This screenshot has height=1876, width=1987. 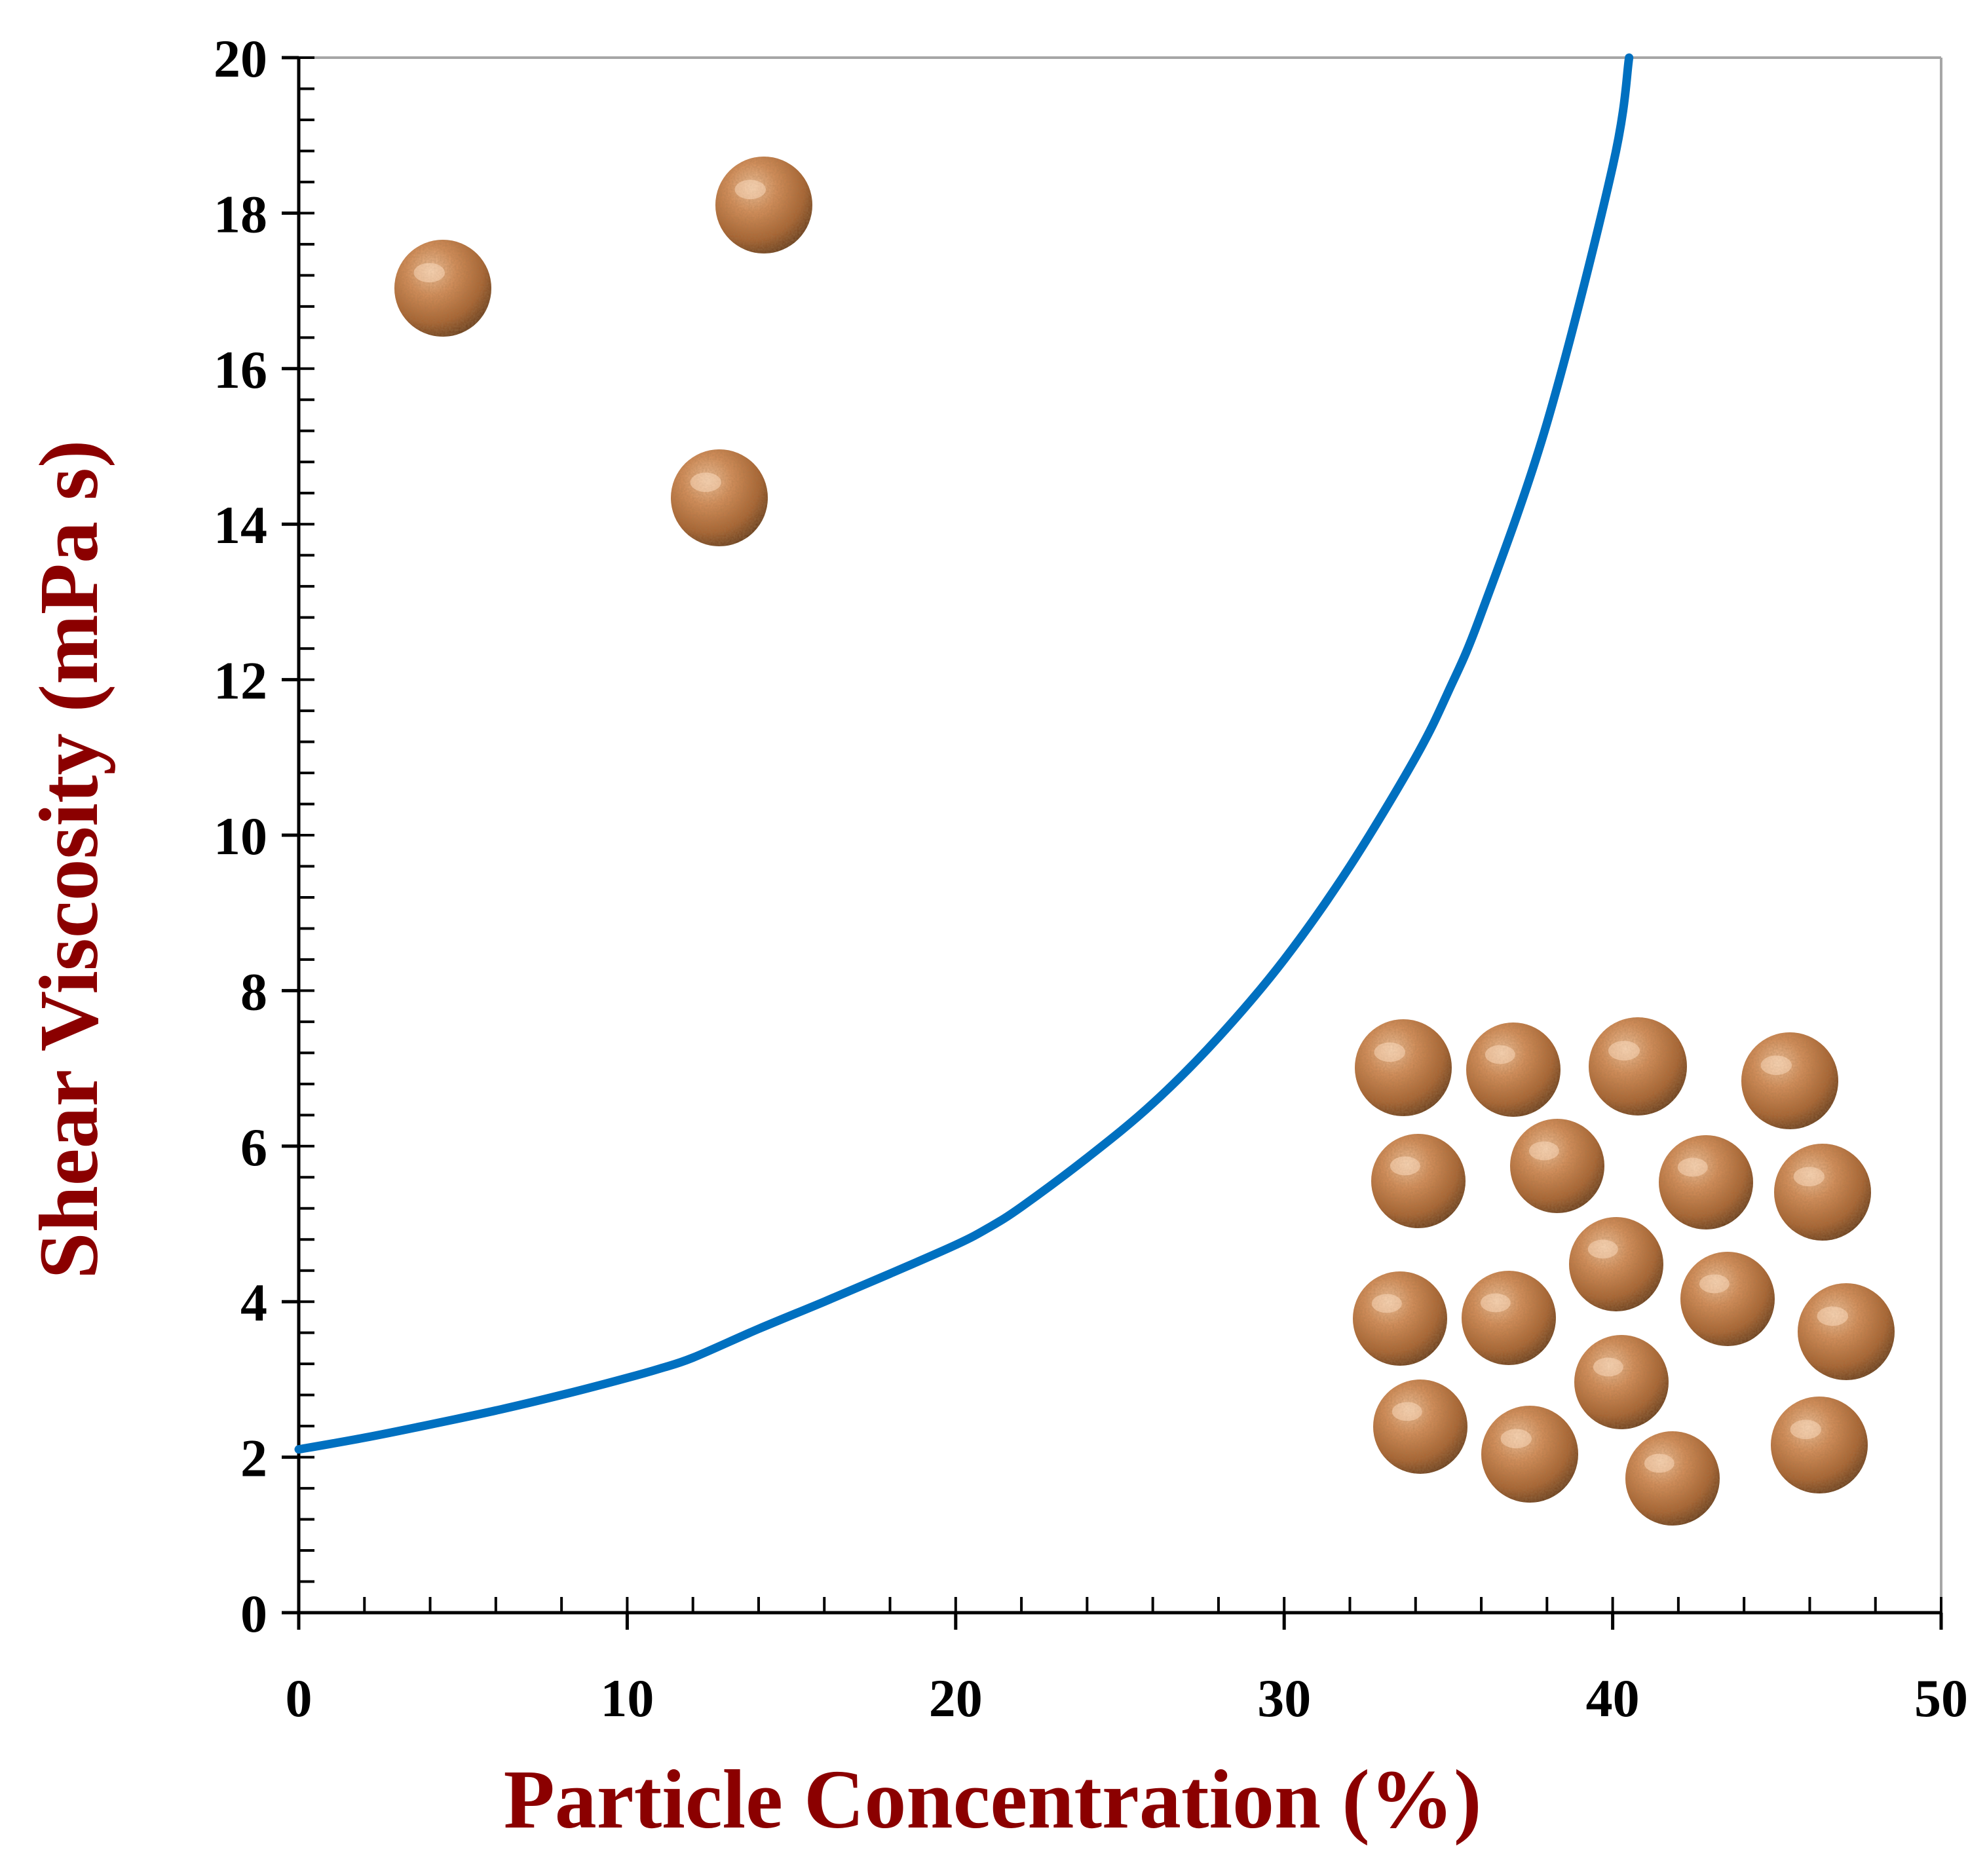 I want to click on y-tick-label: 8, so click(x=254, y=991).